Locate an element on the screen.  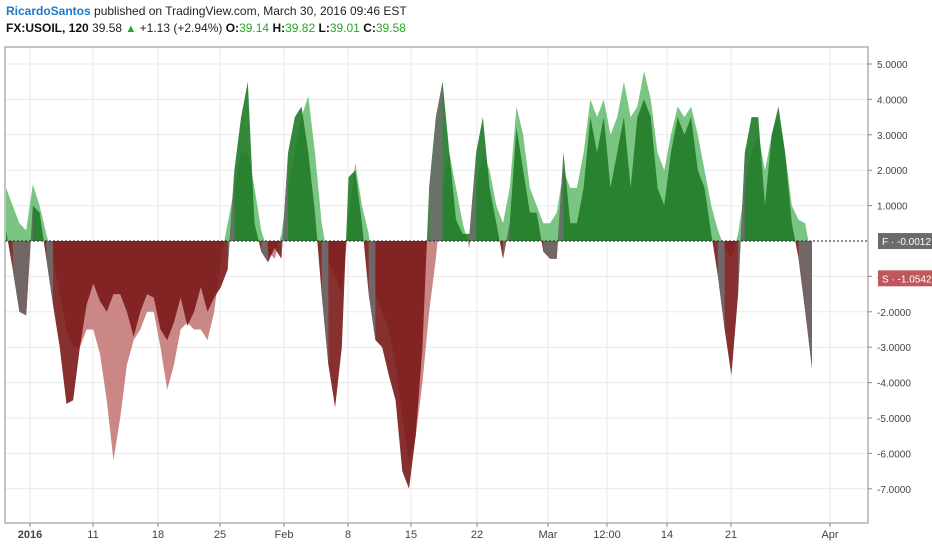
y-tick-label: -6.0000 is located at coordinates (894, 454).